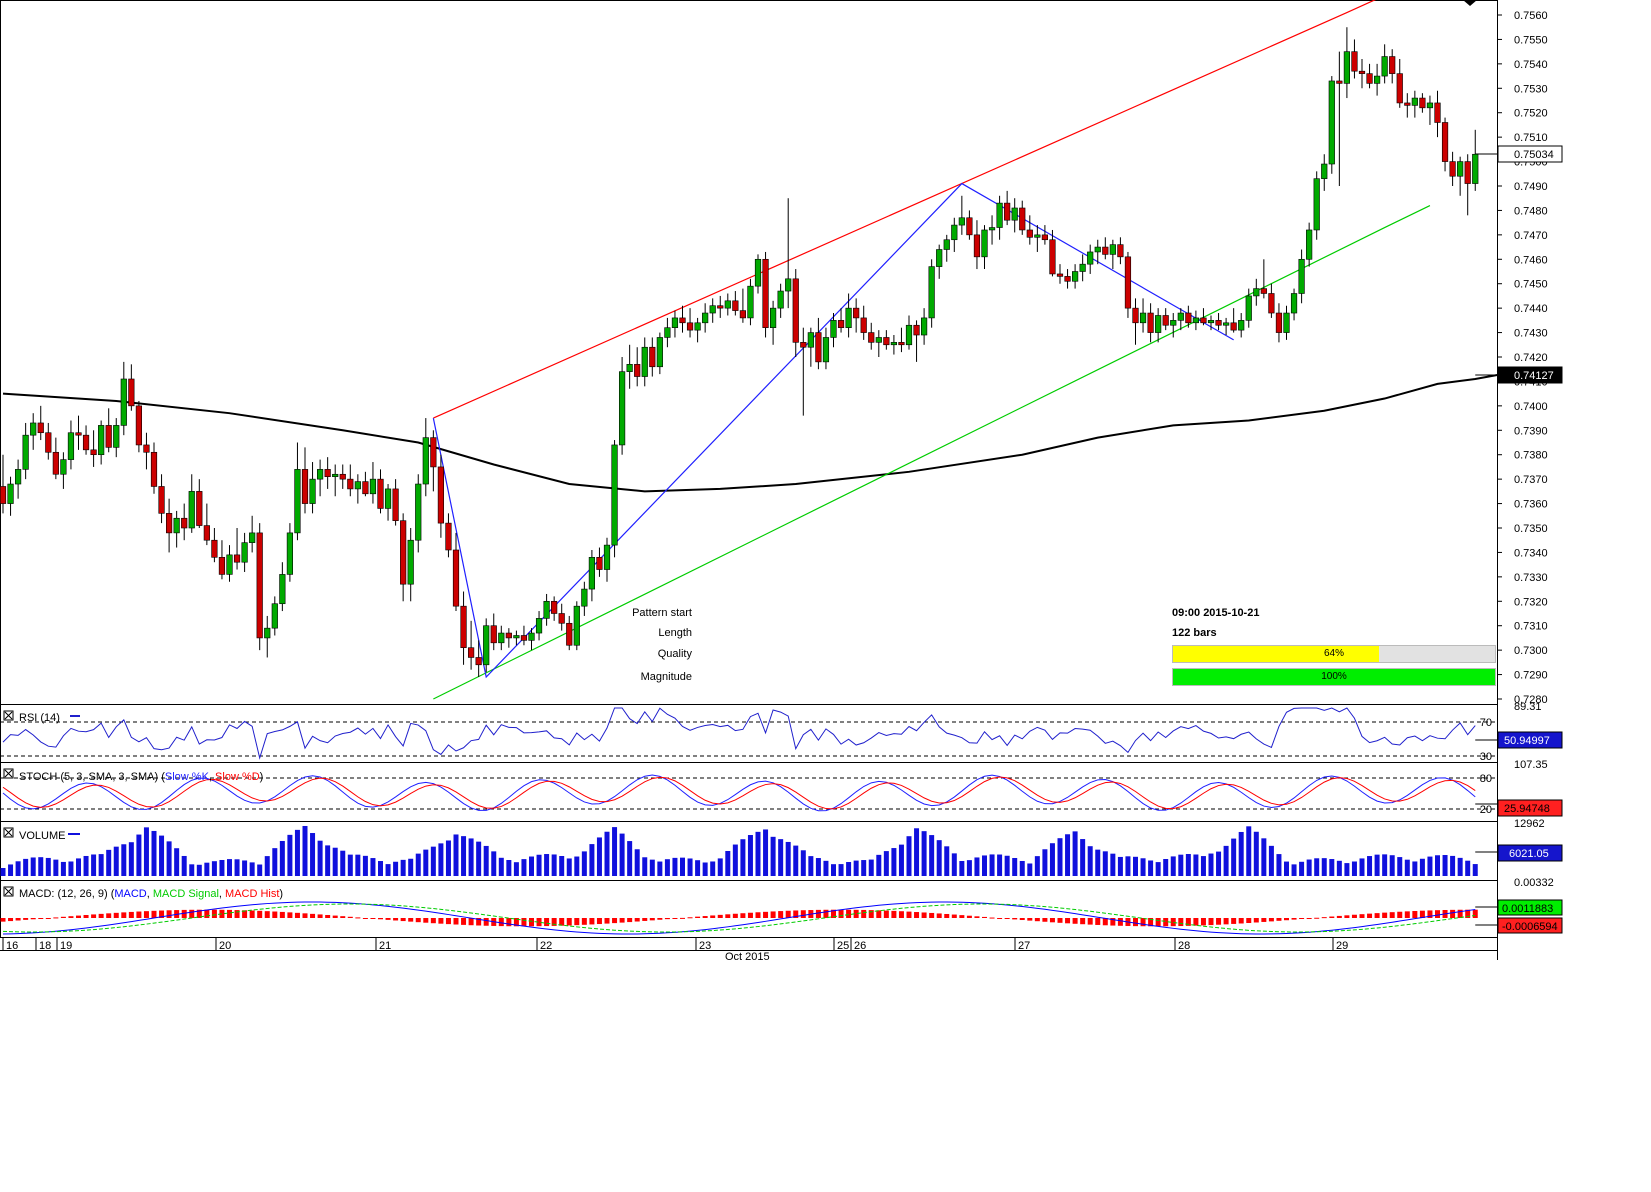 The width and height of the screenshot is (1651, 1192). I want to click on price-tick-label: 0.7510, so click(1531, 138).